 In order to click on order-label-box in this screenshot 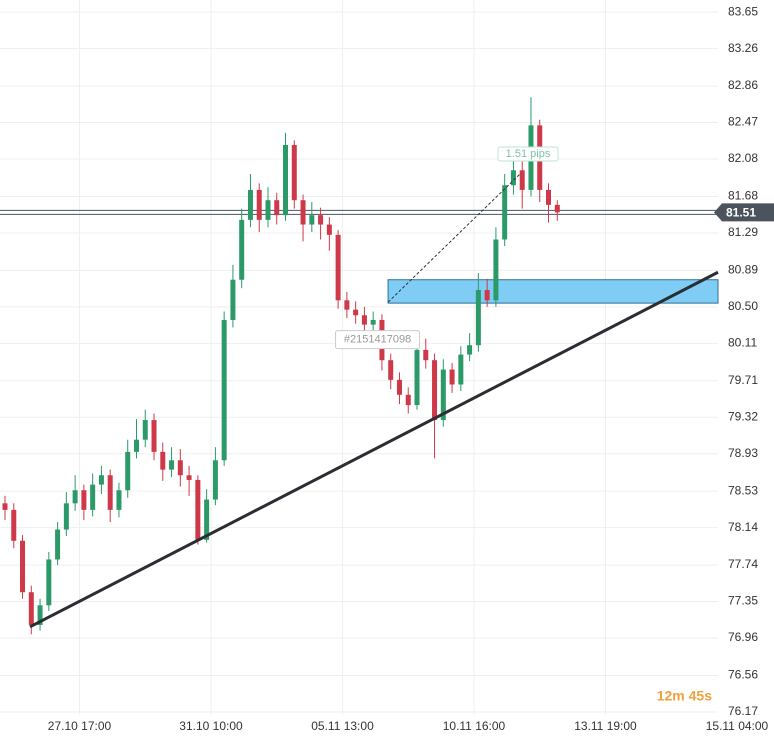, I will do `click(378, 340)`.